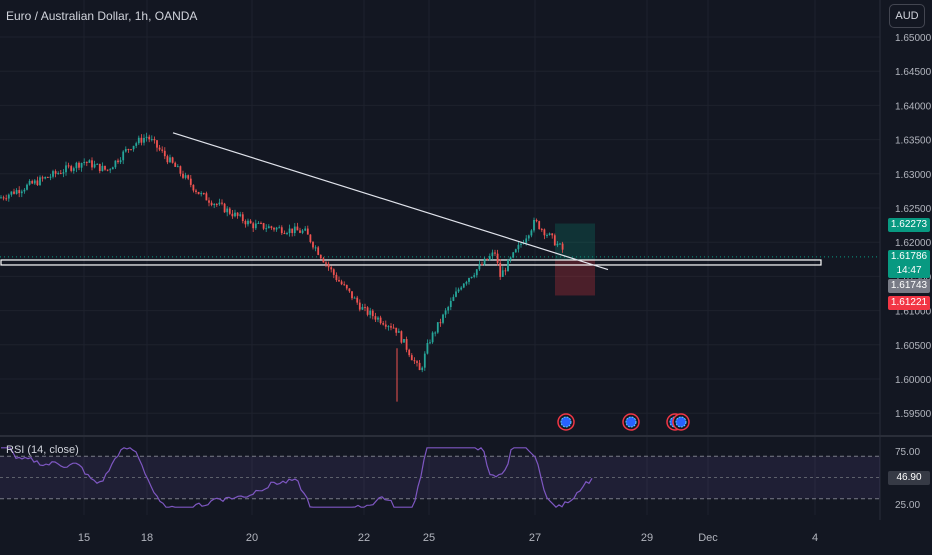 The height and width of the screenshot is (555, 932). Describe the element at coordinates (907, 452) in the screenshot. I see `rsi-tick-label: 75.00` at that location.